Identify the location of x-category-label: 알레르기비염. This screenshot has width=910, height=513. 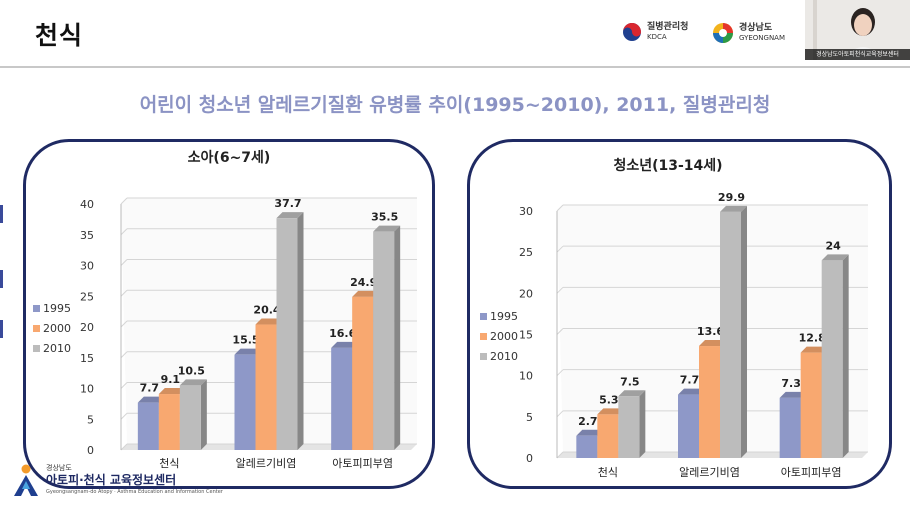
(266, 463).